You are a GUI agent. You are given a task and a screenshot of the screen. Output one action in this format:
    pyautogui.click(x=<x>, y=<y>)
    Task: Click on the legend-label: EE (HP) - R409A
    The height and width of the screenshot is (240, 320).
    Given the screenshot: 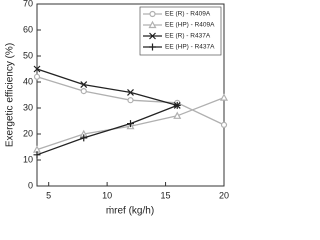 What is the action you would take?
    pyautogui.click(x=190, y=25)
    